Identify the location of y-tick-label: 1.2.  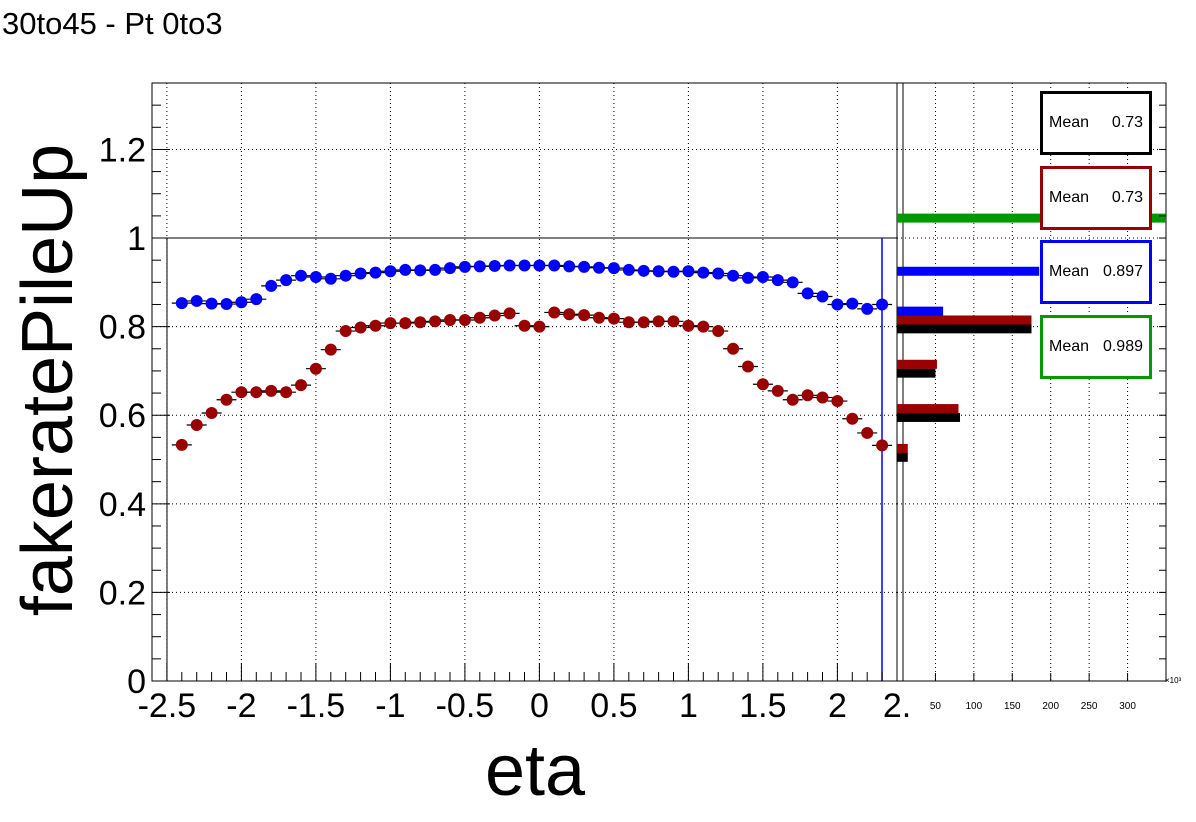
(122, 150).